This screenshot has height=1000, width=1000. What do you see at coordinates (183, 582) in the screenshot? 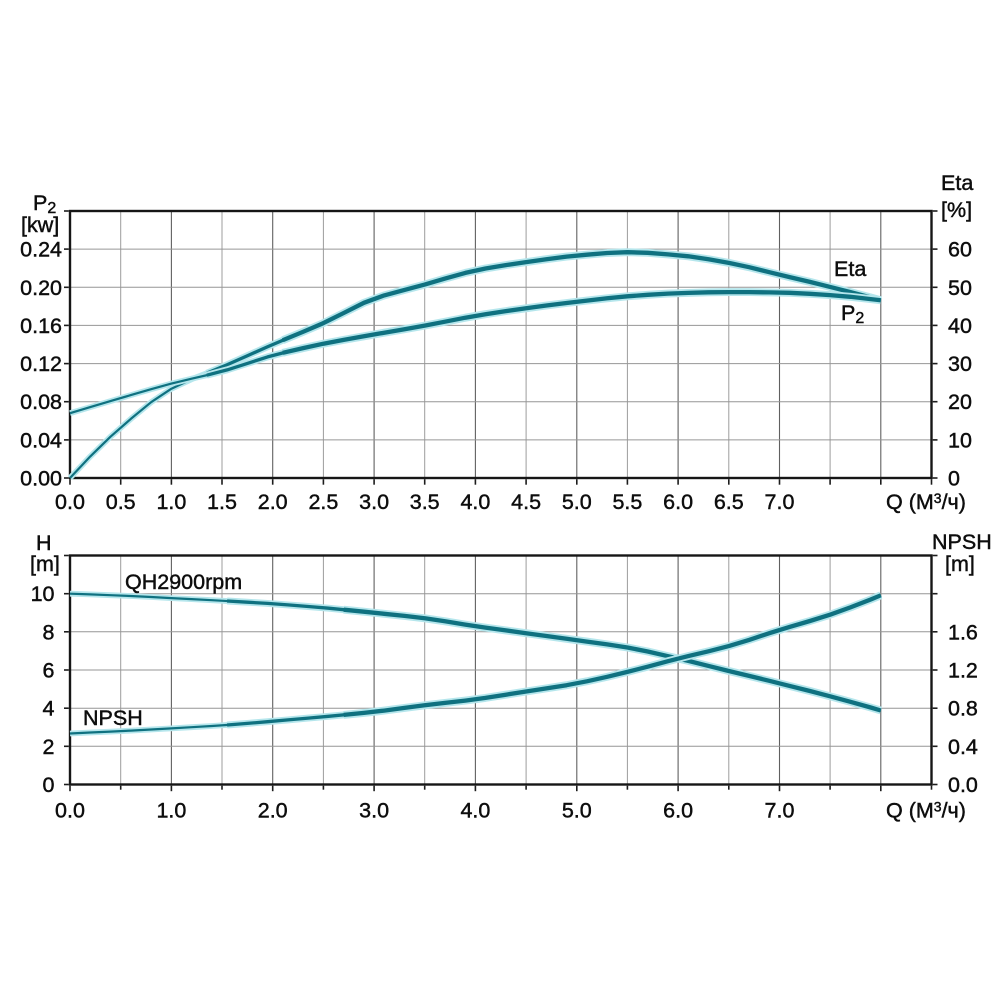
I see `svg-text: QH2900rpm` at bounding box center [183, 582].